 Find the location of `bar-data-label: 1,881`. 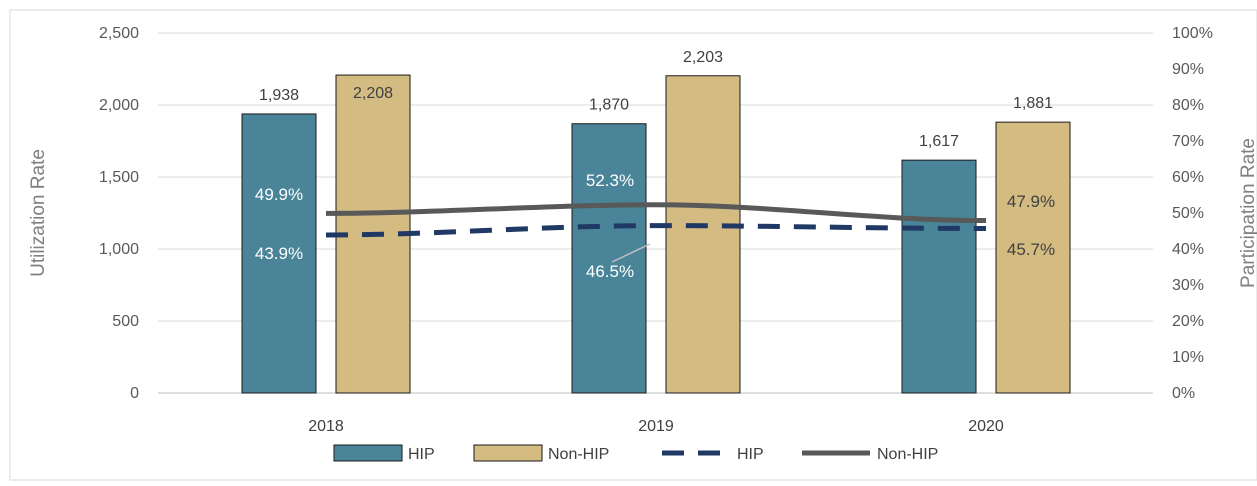

bar-data-label: 1,881 is located at coordinates (1033, 103).